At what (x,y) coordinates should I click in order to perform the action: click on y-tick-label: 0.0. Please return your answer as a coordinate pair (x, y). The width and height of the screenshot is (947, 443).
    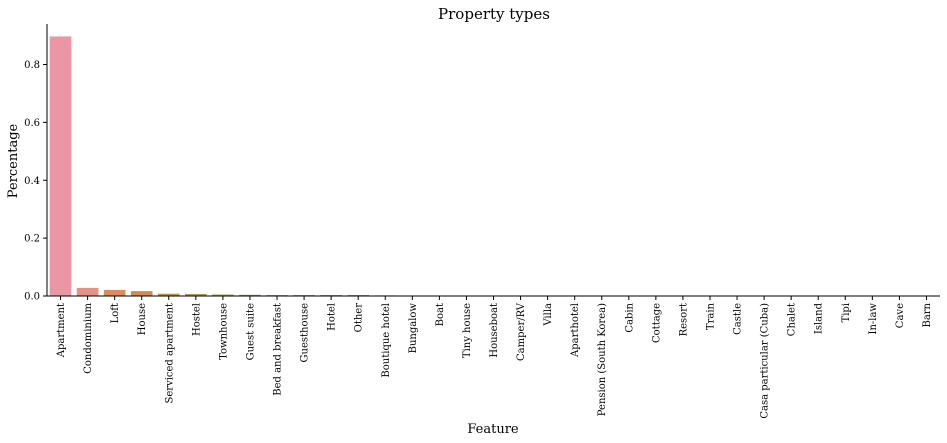
    Looking at the image, I should click on (32, 297).